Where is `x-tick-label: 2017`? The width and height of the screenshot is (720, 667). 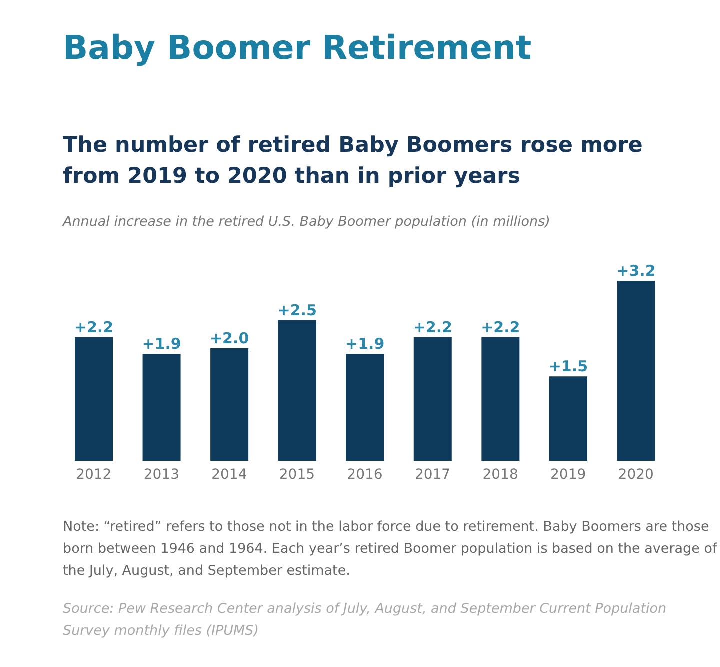
x-tick-label: 2017 is located at coordinates (432, 474).